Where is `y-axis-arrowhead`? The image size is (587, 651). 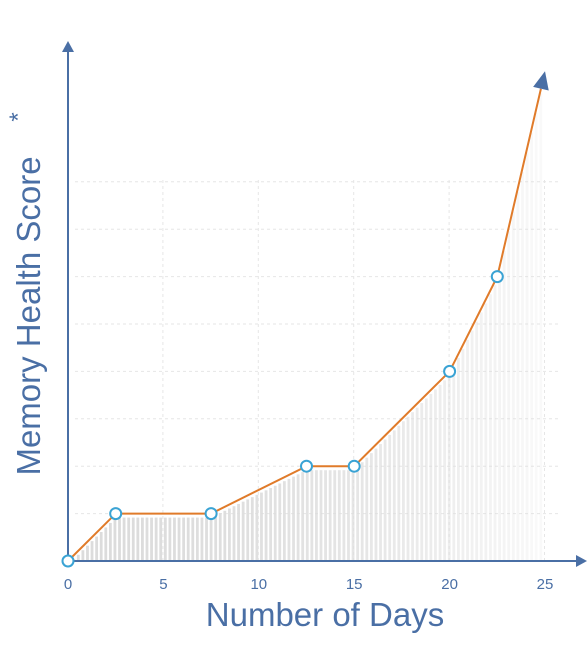
y-axis-arrowhead is located at coordinates (68, 46).